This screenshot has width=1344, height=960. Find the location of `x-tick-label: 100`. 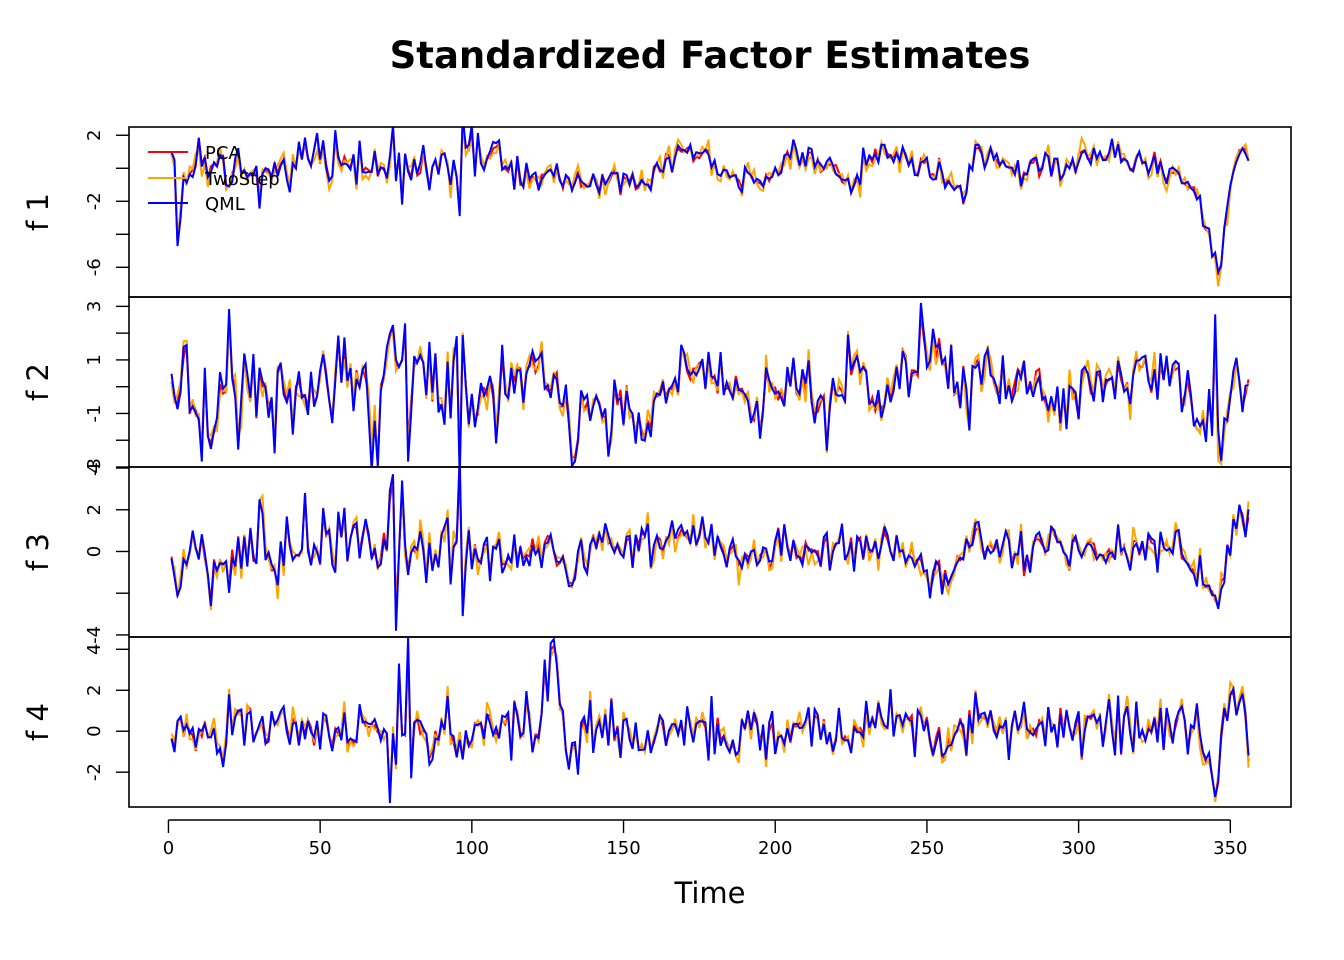

x-tick-label: 100 is located at coordinates (472, 848).